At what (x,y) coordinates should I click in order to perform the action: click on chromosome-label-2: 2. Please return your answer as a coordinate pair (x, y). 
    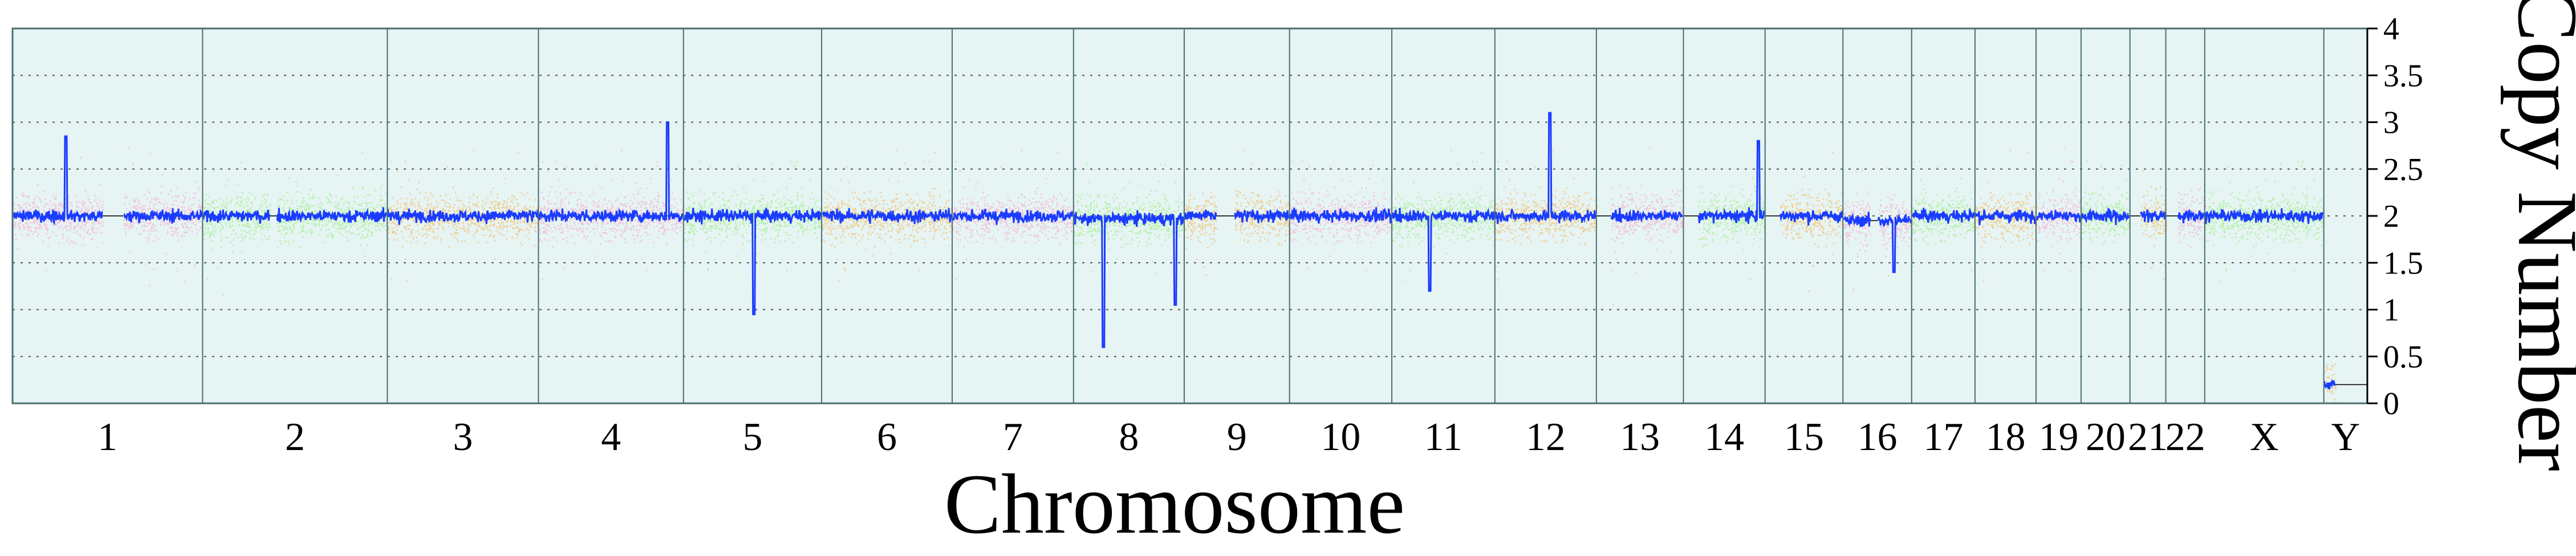
    Looking at the image, I should click on (295, 437).